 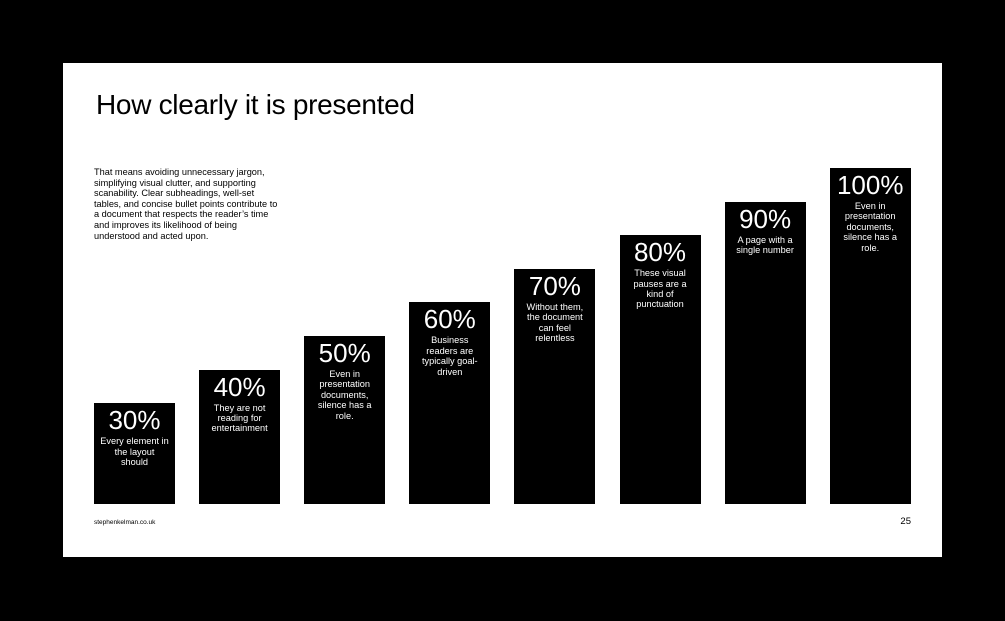 I want to click on bar-value-label: 60%, so click(x=449, y=319).